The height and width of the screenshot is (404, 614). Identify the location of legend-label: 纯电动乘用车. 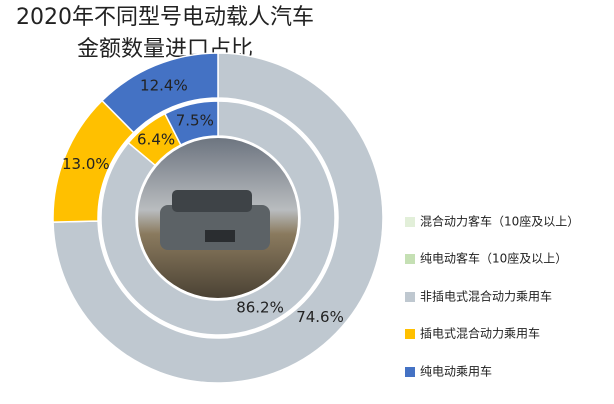
(456, 371).